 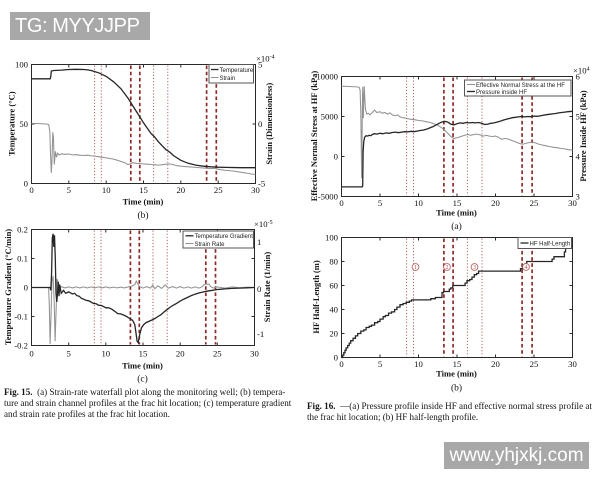 I want to click on svg-text: 10000, so click(x=327, y=77).